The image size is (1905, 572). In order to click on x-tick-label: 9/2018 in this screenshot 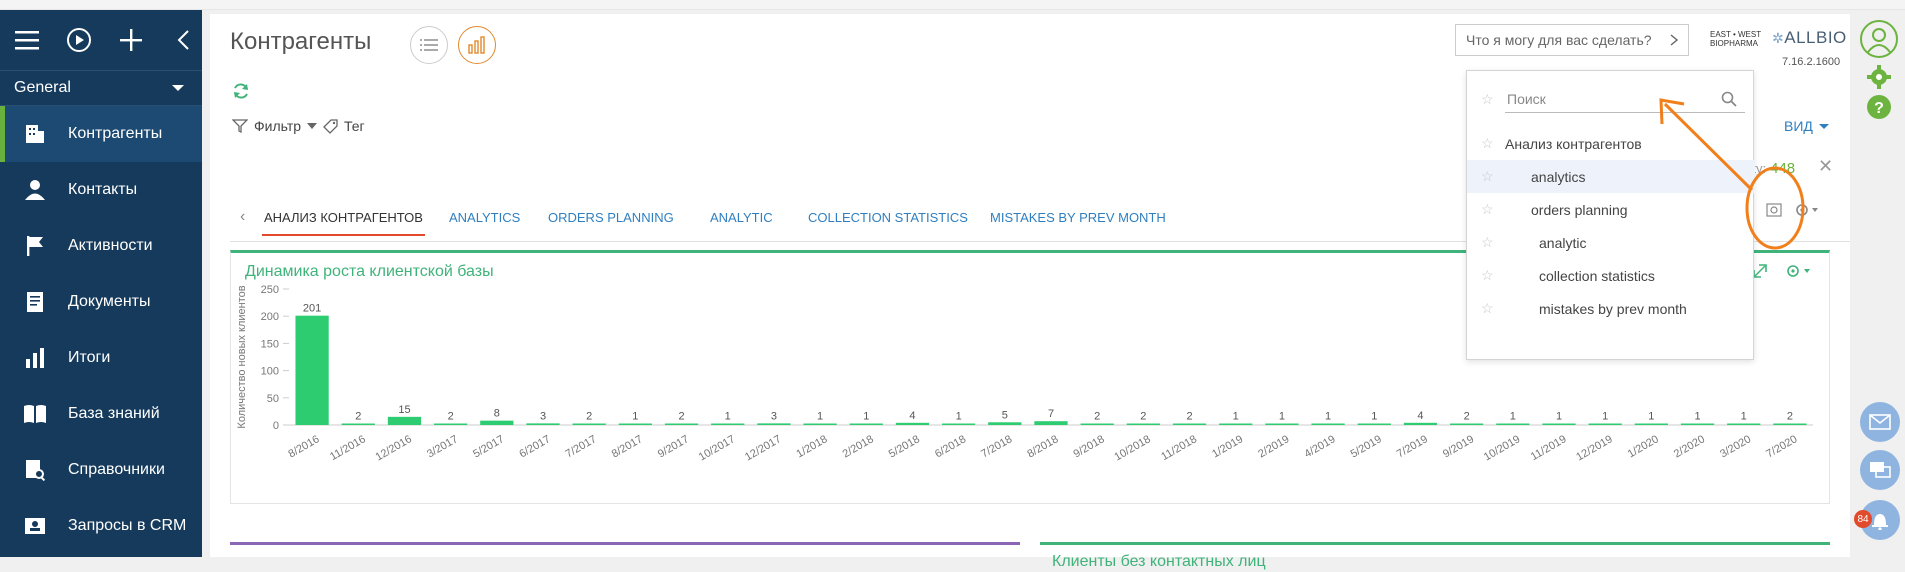, I will do `click(1089, 446)`.